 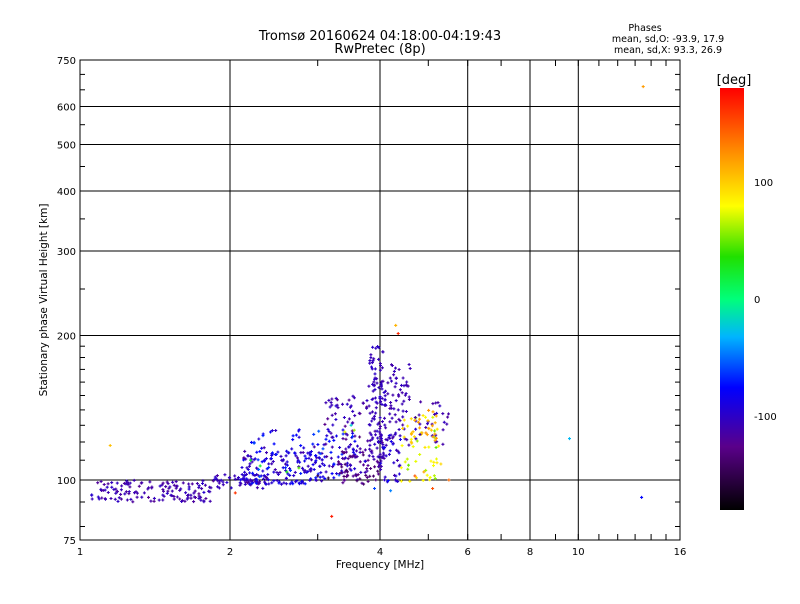 I want to click on chart-title: Tromsø 20160624 04:18:00-04:19:43, so click(x=379, y=36).